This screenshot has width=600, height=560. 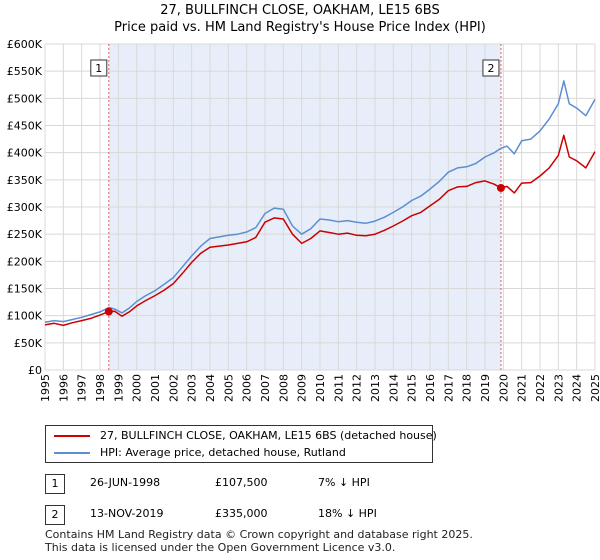 What do you see at coordinates (320, 388) in the screenshot?
I see `x-tick-label: 2010` at bounding box center [320, 388].